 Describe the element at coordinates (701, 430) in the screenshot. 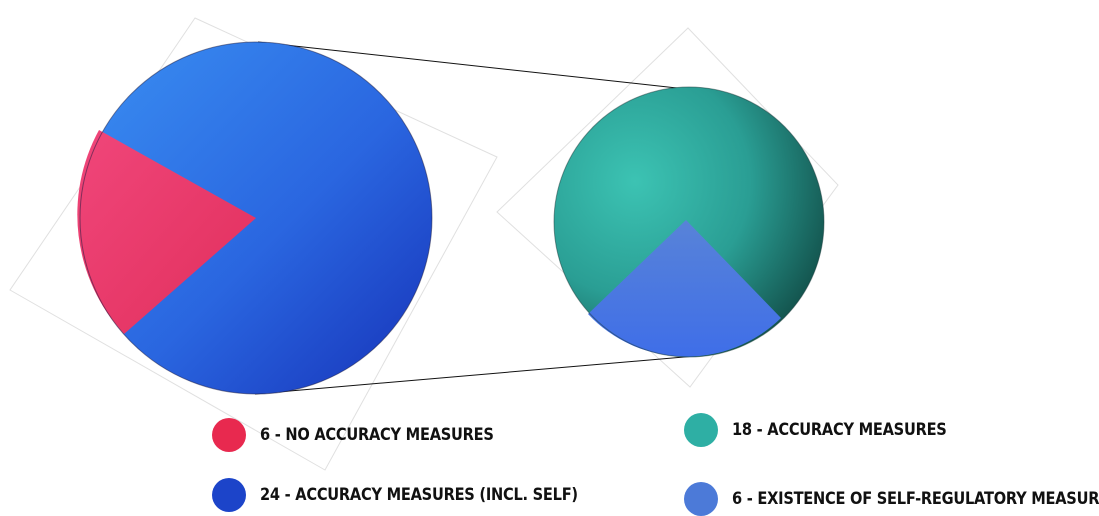

I see `legend-swatch-teal` at that location.